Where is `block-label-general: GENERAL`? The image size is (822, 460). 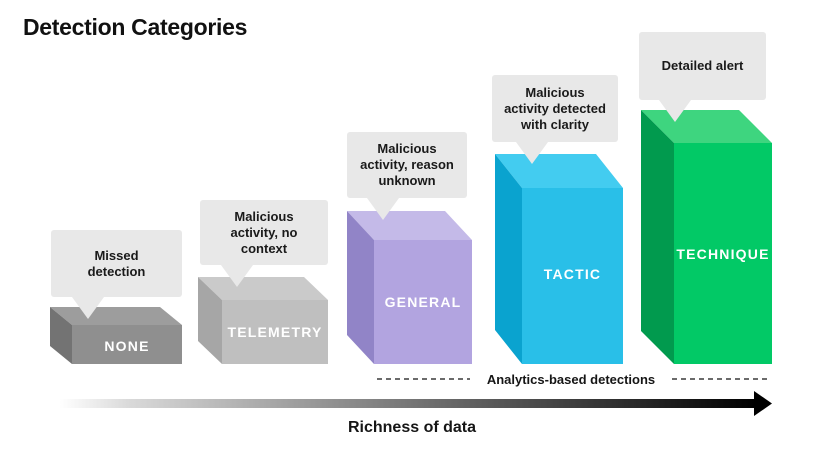
block-label-general: GENERAL is located at coordinates (423, 302).